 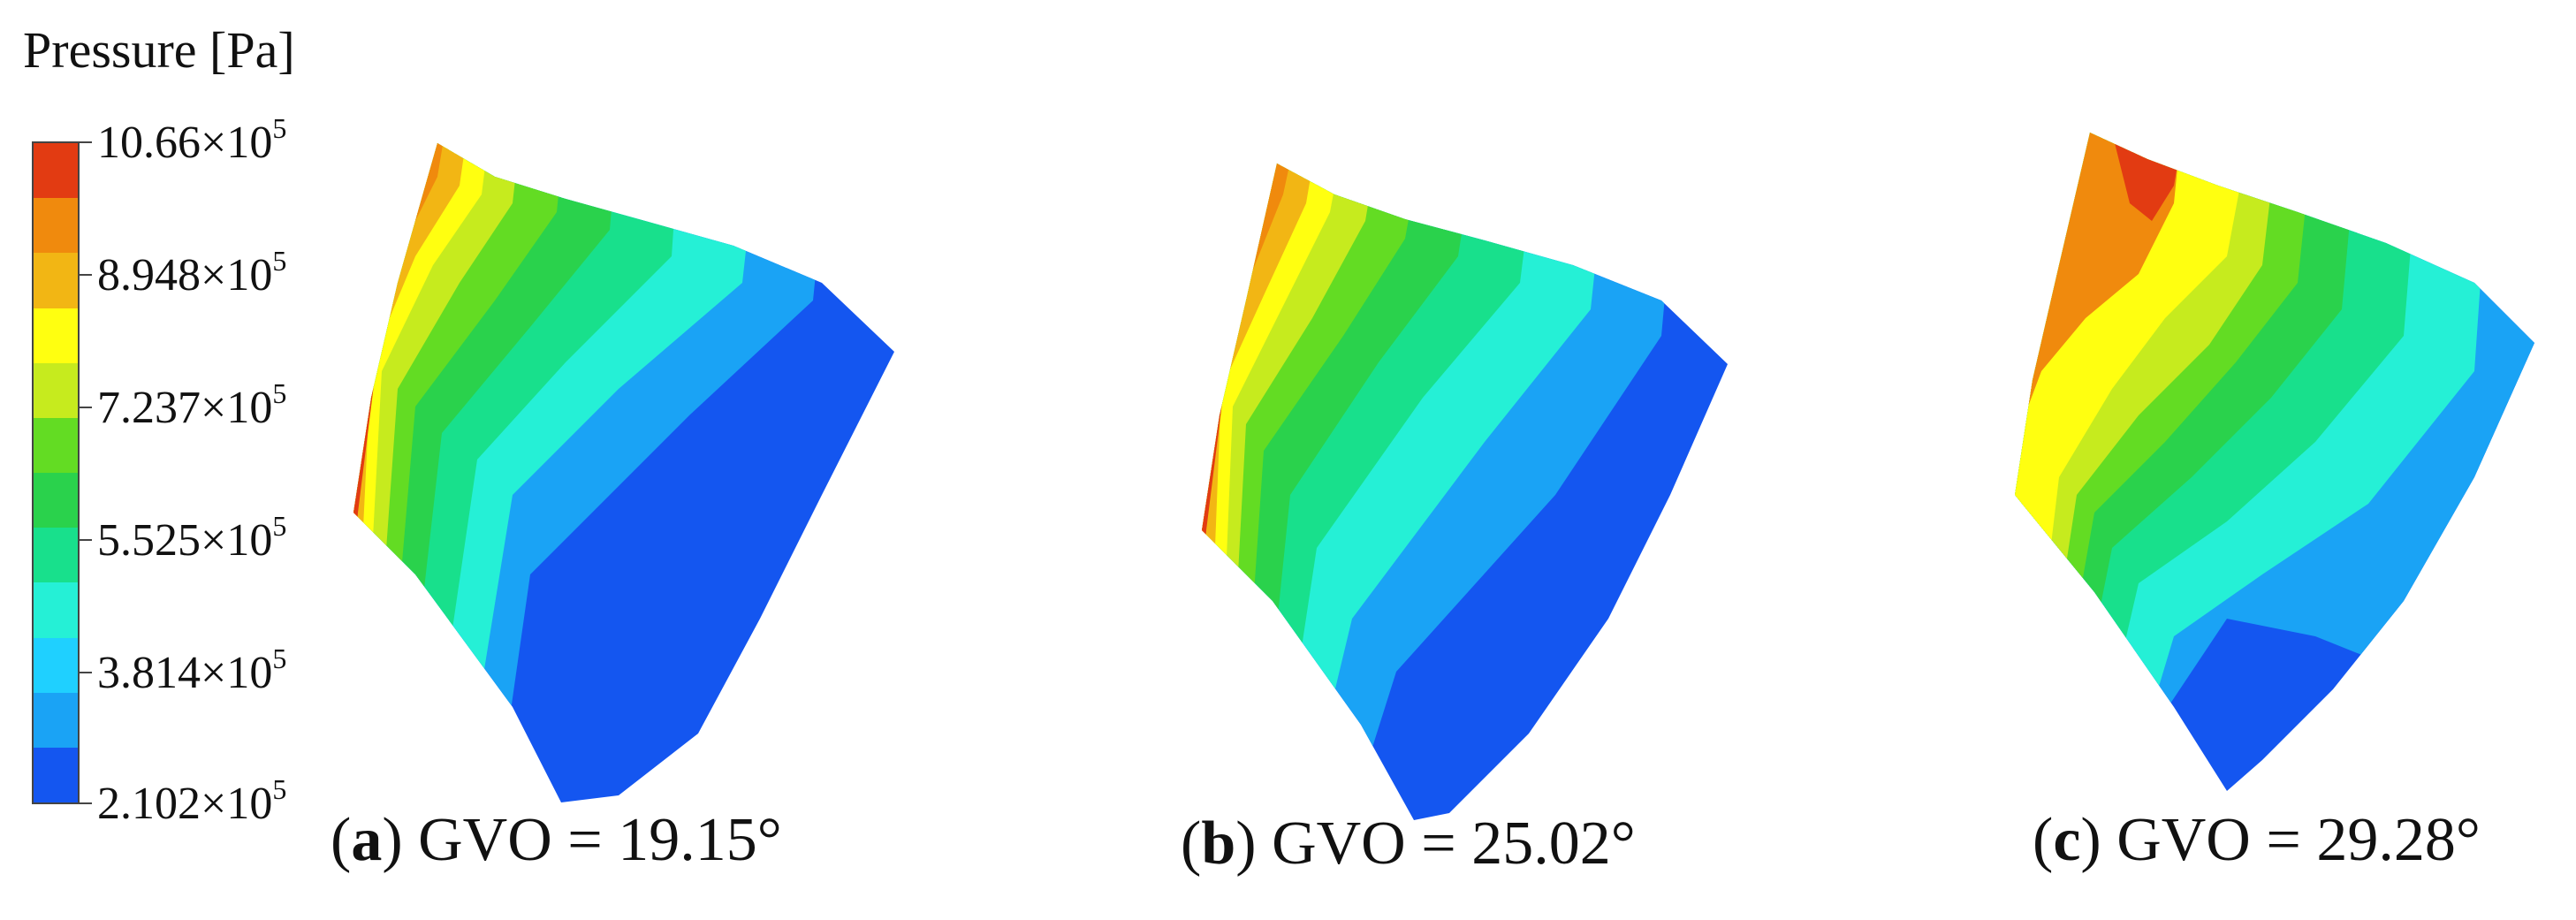 What do you see at coordinates (192, 670) in the screenshot?
I see `colorbar-label: 3.814×10⁵` at bounding box center [192, 670].